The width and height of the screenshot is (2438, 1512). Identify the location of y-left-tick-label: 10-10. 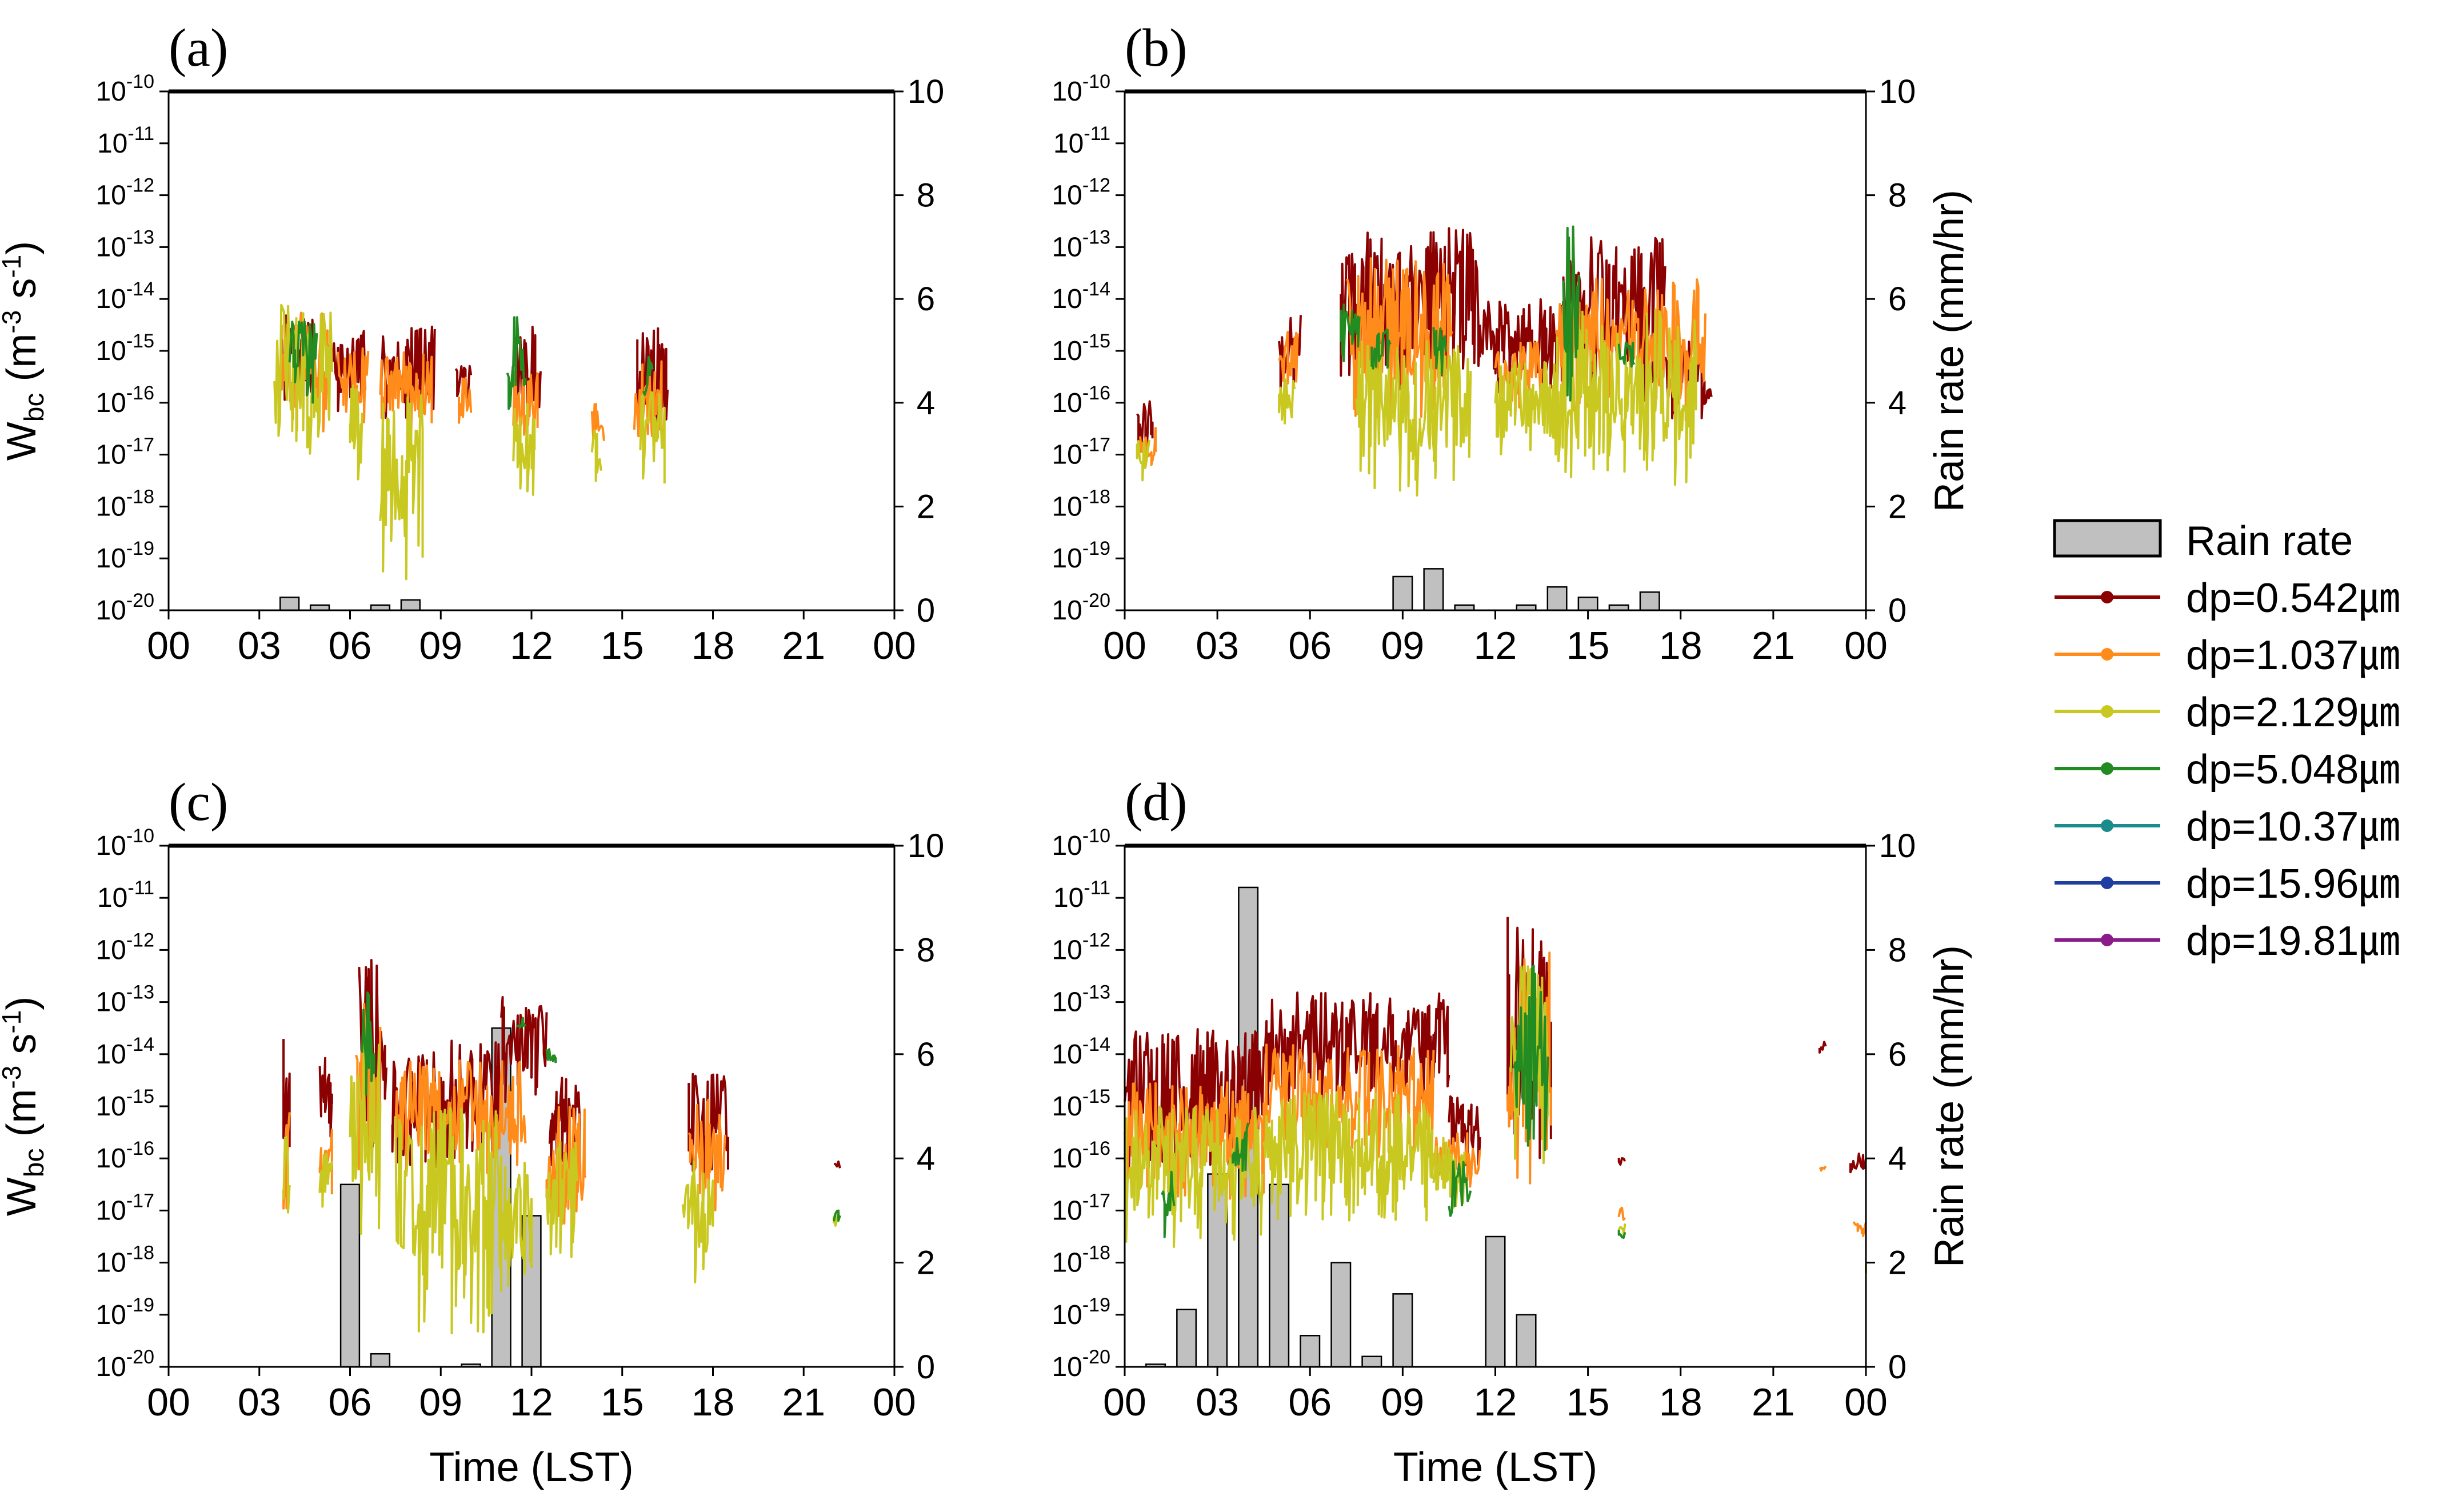
(1081, 843).